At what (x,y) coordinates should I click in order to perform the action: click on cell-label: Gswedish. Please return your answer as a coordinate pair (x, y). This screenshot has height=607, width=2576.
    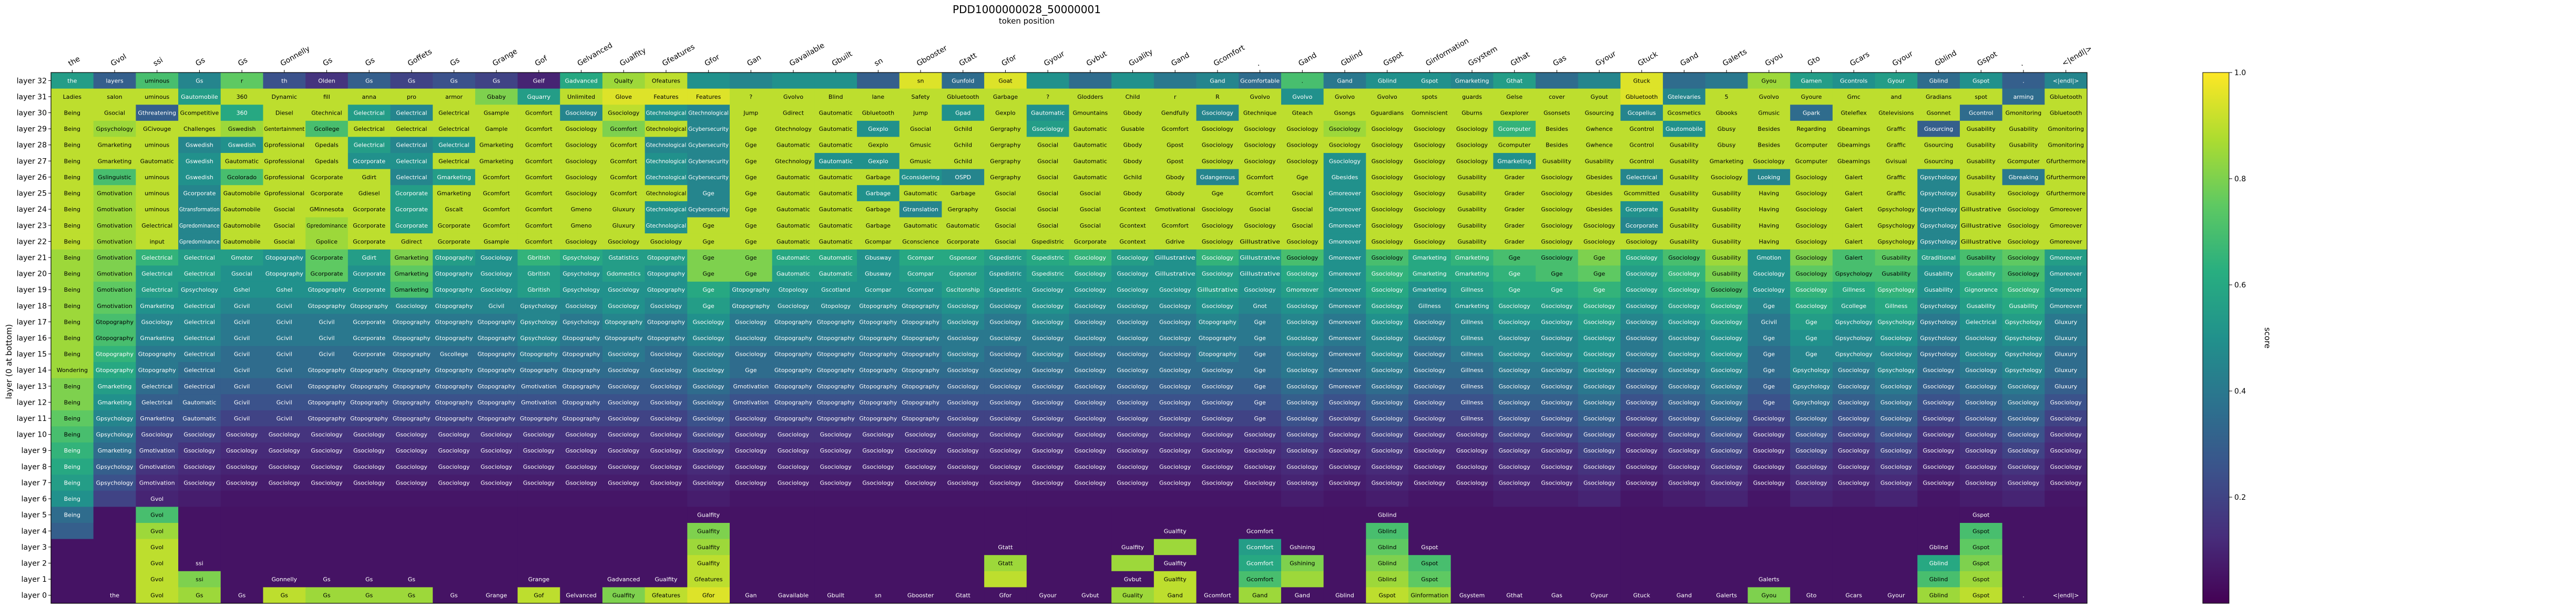
    Looking at the image, I should click on (199, 146).